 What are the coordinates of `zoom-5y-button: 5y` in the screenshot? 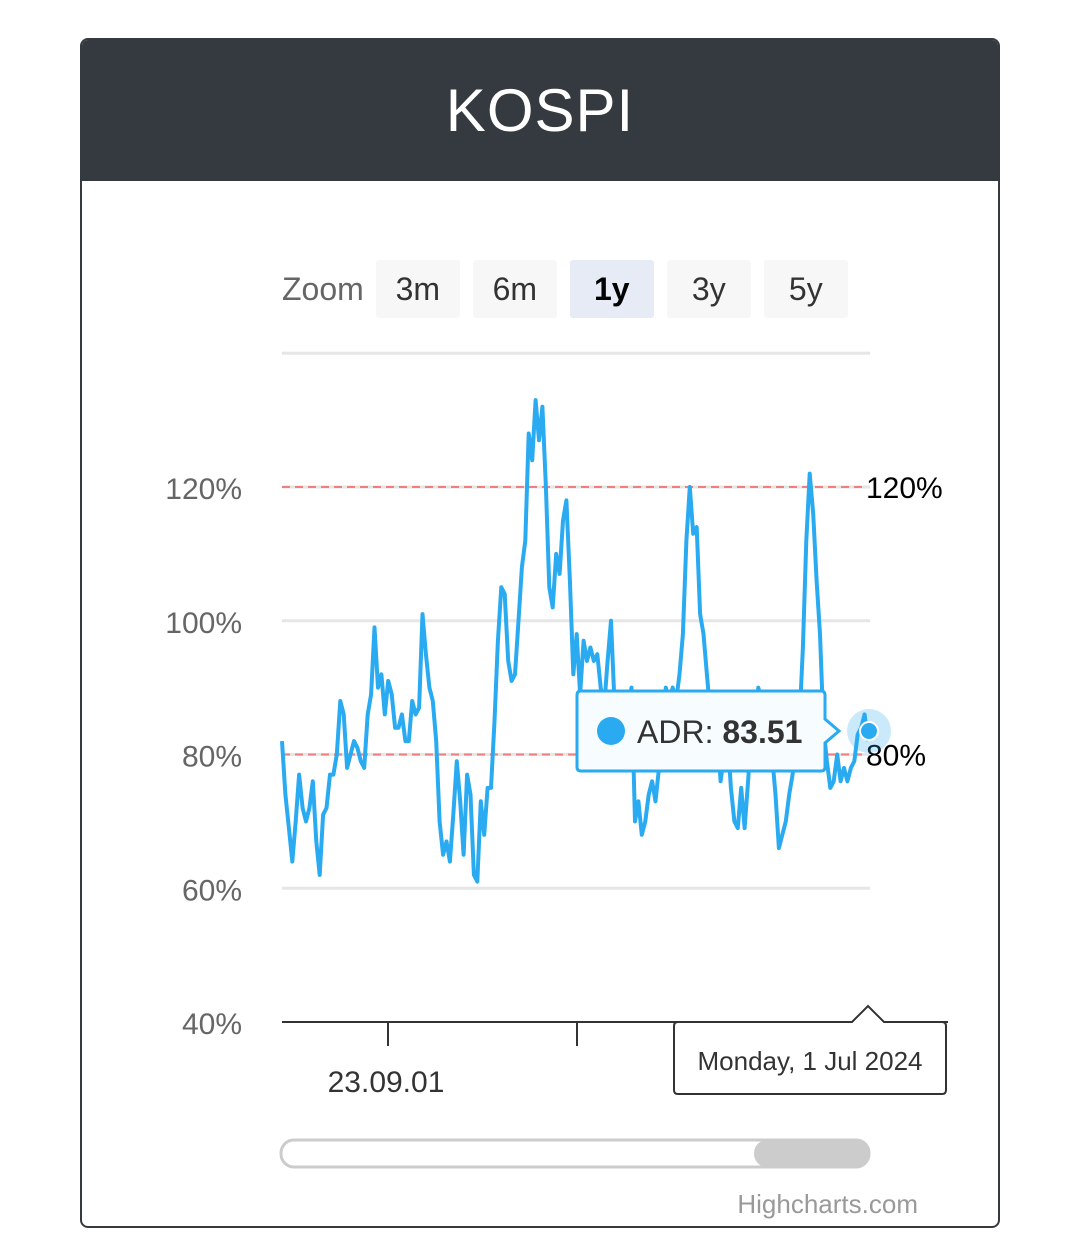 It's located at (805, 289).